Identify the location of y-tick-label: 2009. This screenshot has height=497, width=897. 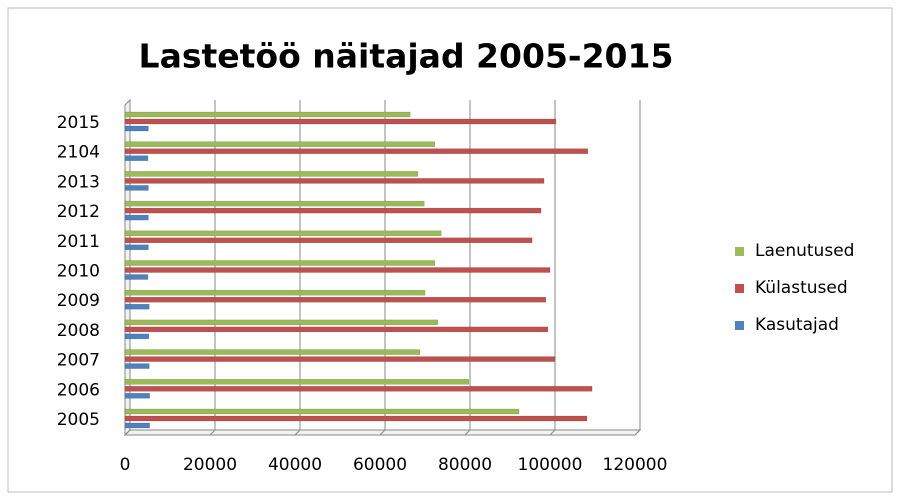
(78, 301).